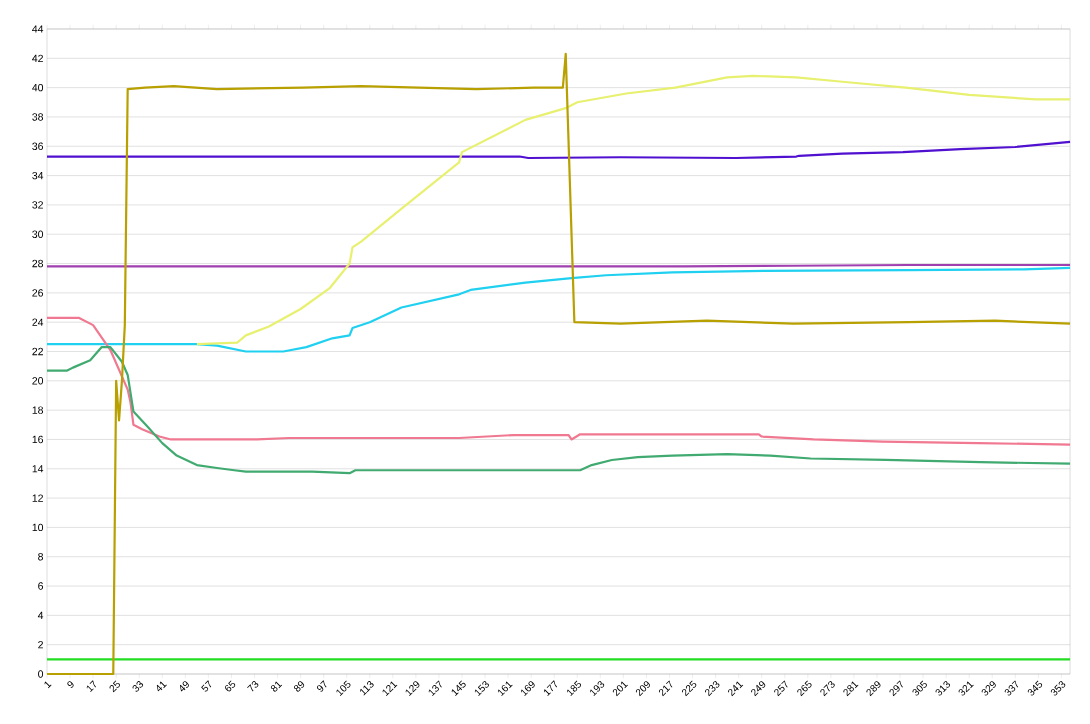 The image size is (1090, 724). Describe the element at coordinates (37, 58) in the screenshot. I see `y-tick-label: 42` at that location.